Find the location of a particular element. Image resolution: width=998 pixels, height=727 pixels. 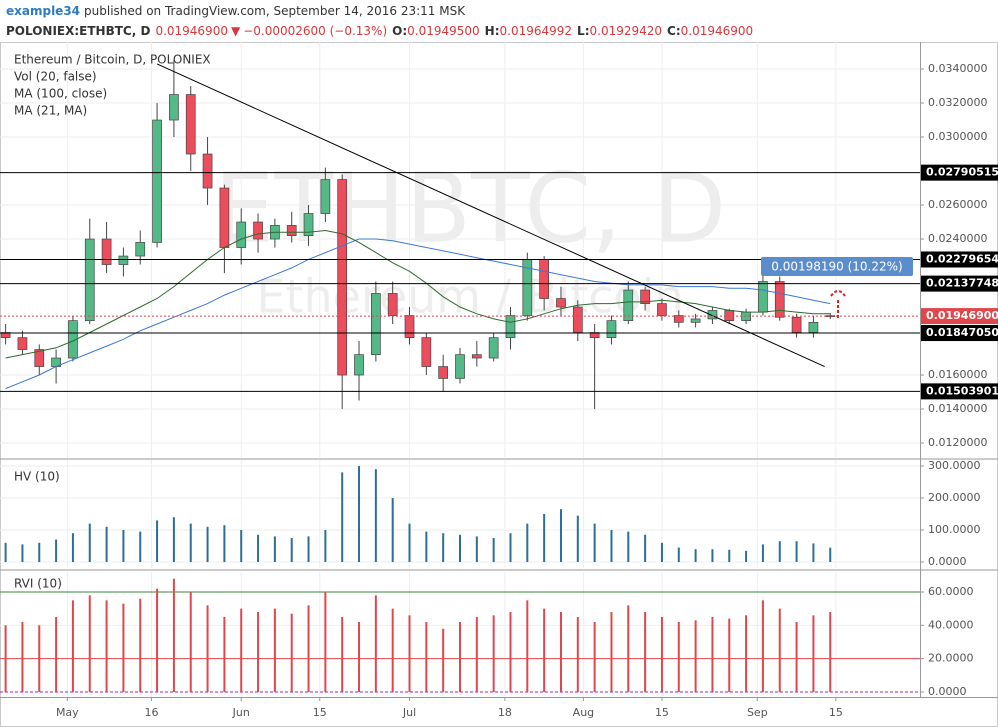

annotation: 0.00198190 (10.22%) is located at coordinates (836, 267).